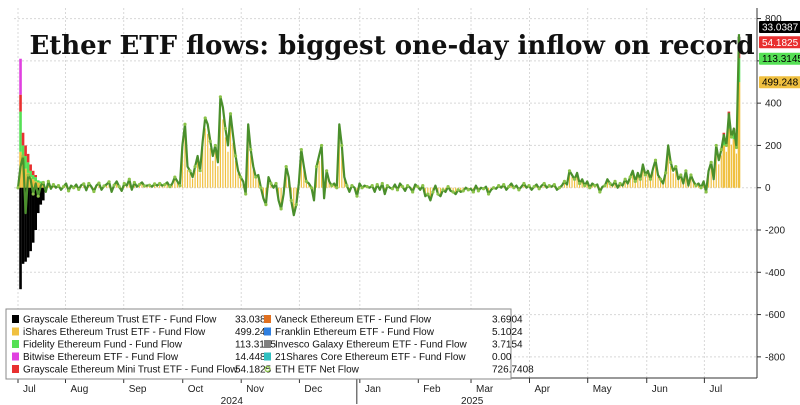 The width and height of the screenshot is (800, 405). What do you see at coordinates (602, 389) in the screenshot?
I see `x-month-label: May` at bounding box center [602, 389].